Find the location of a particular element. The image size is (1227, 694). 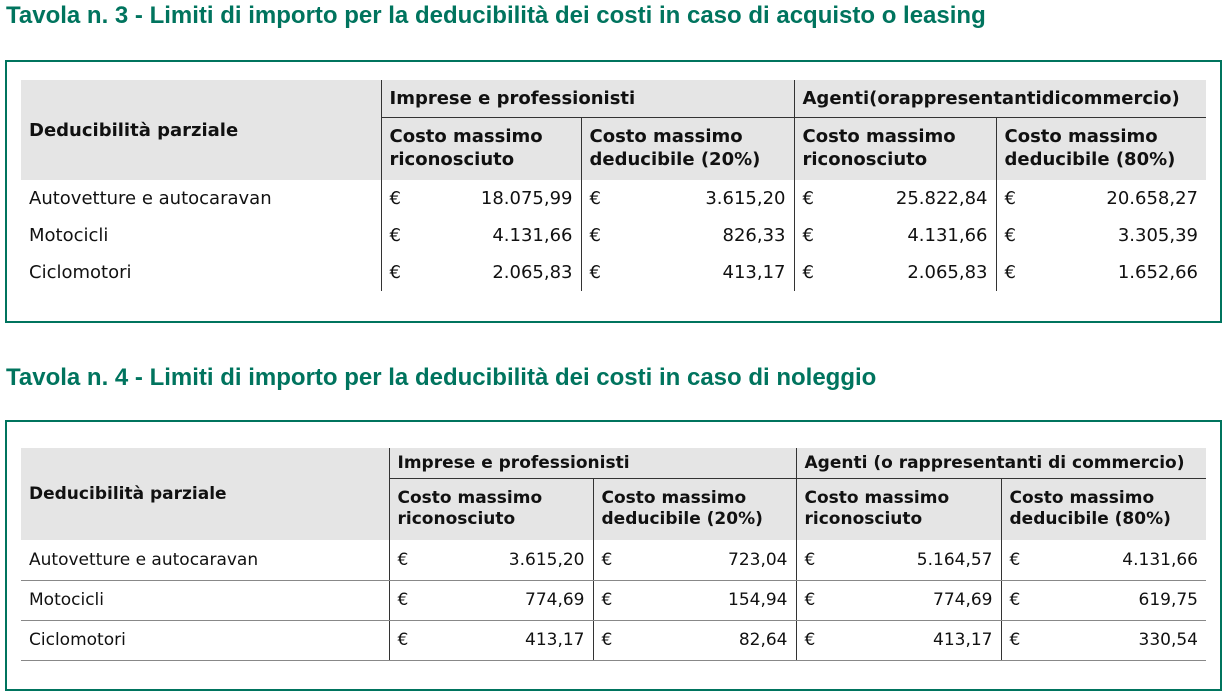

value-cell: €3.305,39 is located at coordinates (1100, 235).